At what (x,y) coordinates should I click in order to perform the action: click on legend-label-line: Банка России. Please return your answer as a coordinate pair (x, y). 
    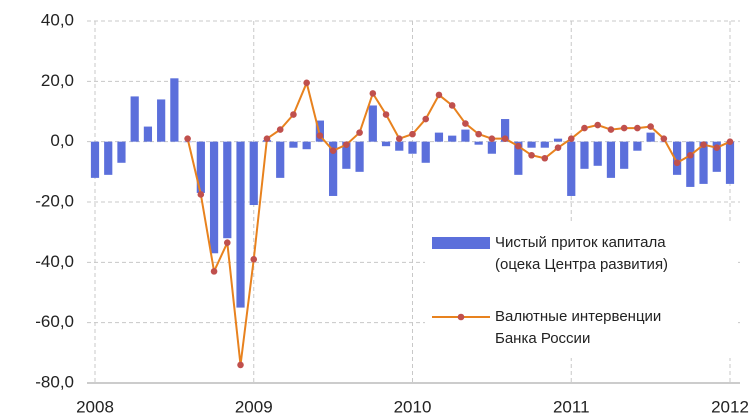
    Looking at the image, I should click on (542, 338).